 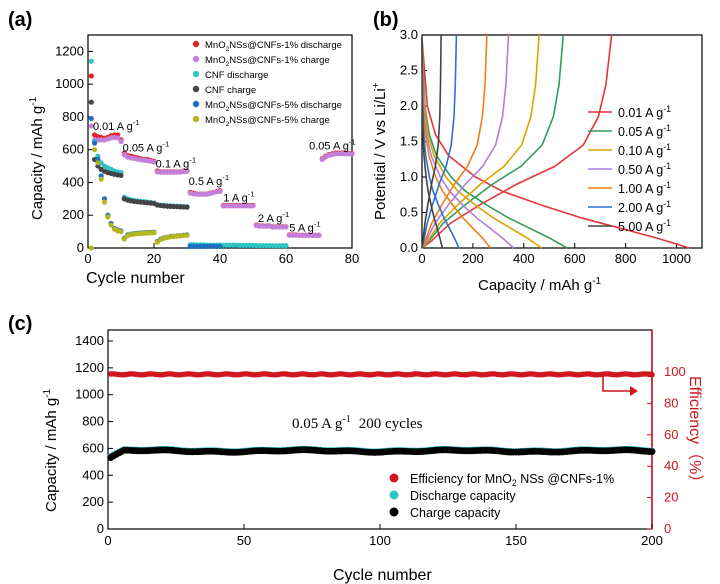 I want to click on x-tick-label-b: 800, so click(x=626, y=258).